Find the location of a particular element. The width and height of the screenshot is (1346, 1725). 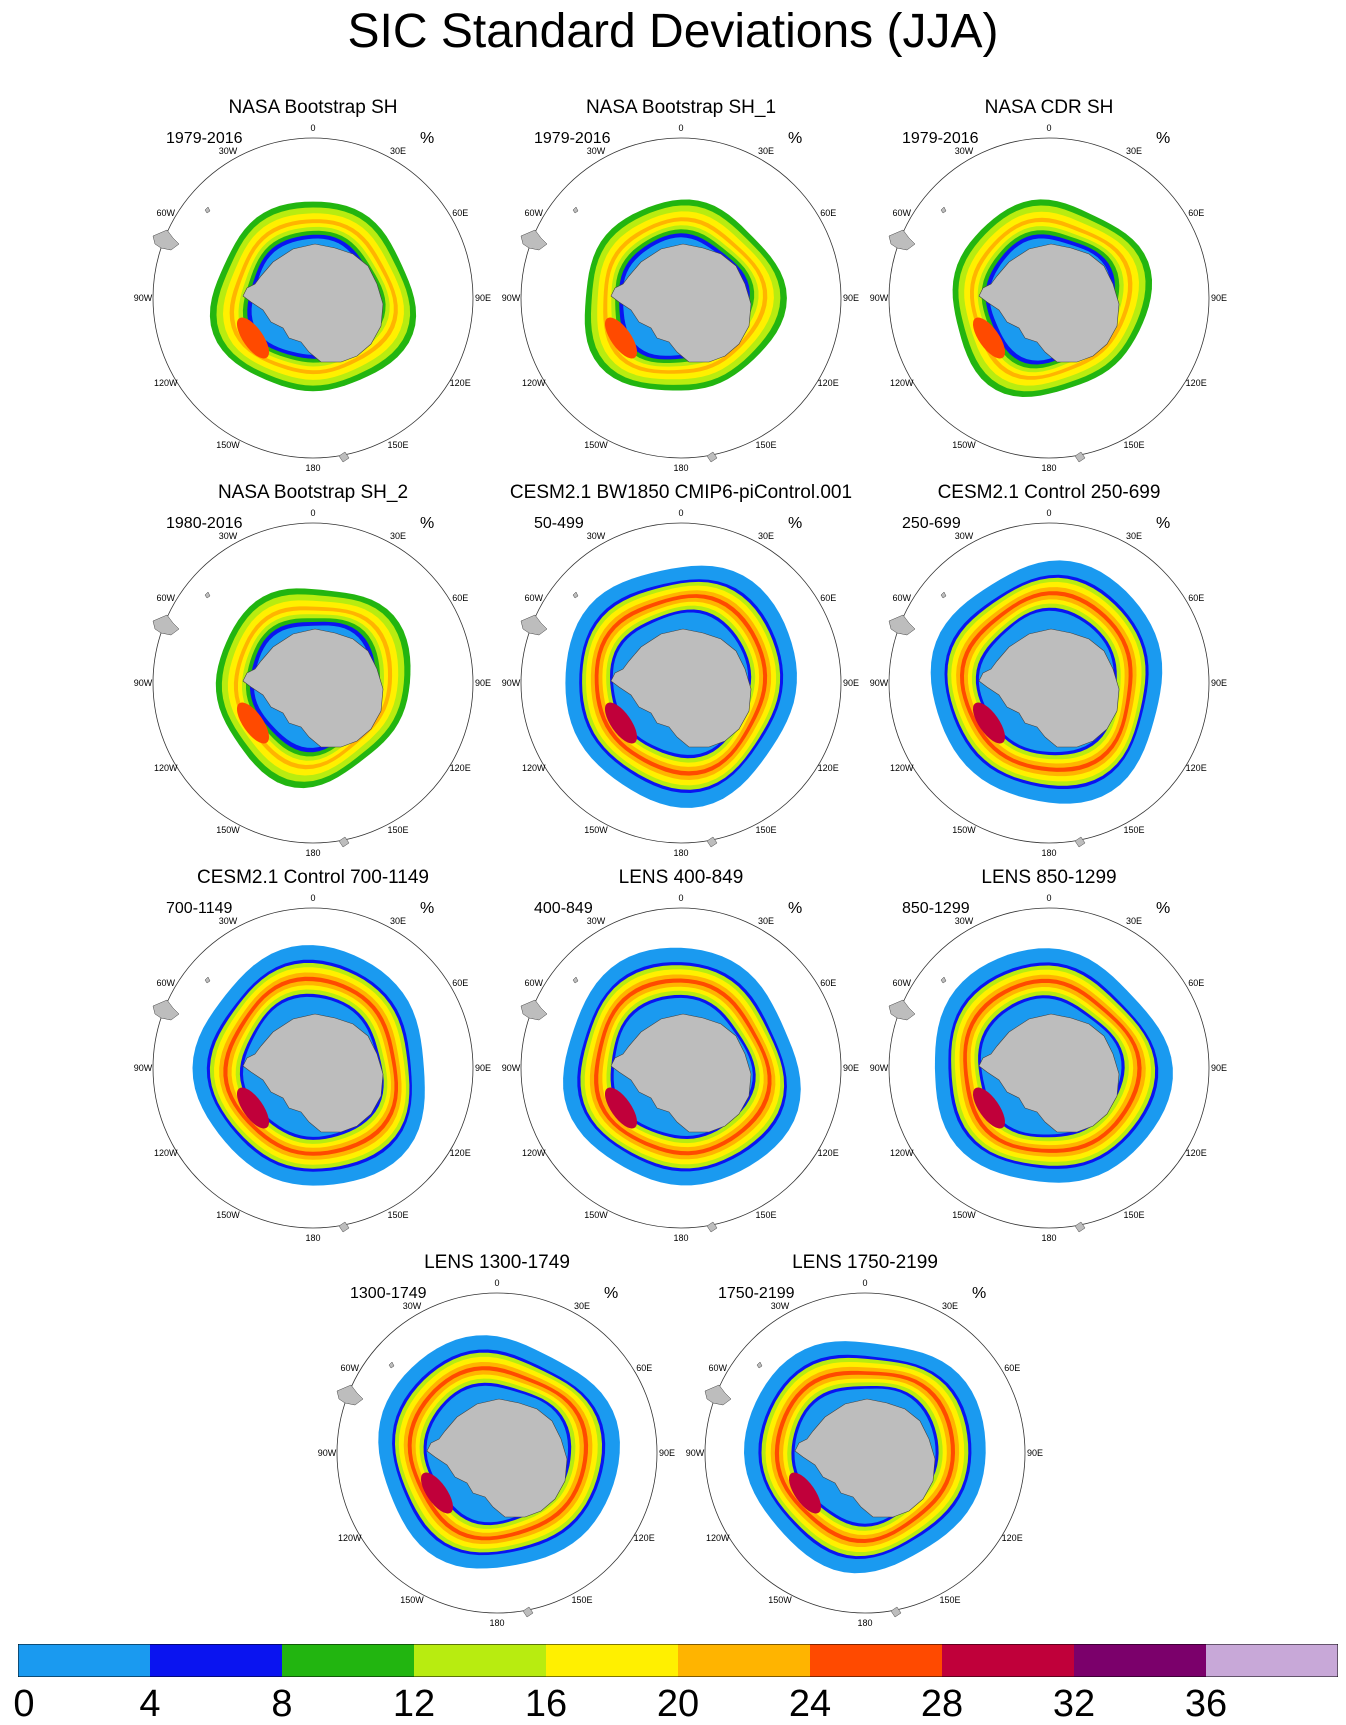

panel-title: CESM2.1 BW1850 CMIP6-piControl.001 is located at coordinates (681, 492).